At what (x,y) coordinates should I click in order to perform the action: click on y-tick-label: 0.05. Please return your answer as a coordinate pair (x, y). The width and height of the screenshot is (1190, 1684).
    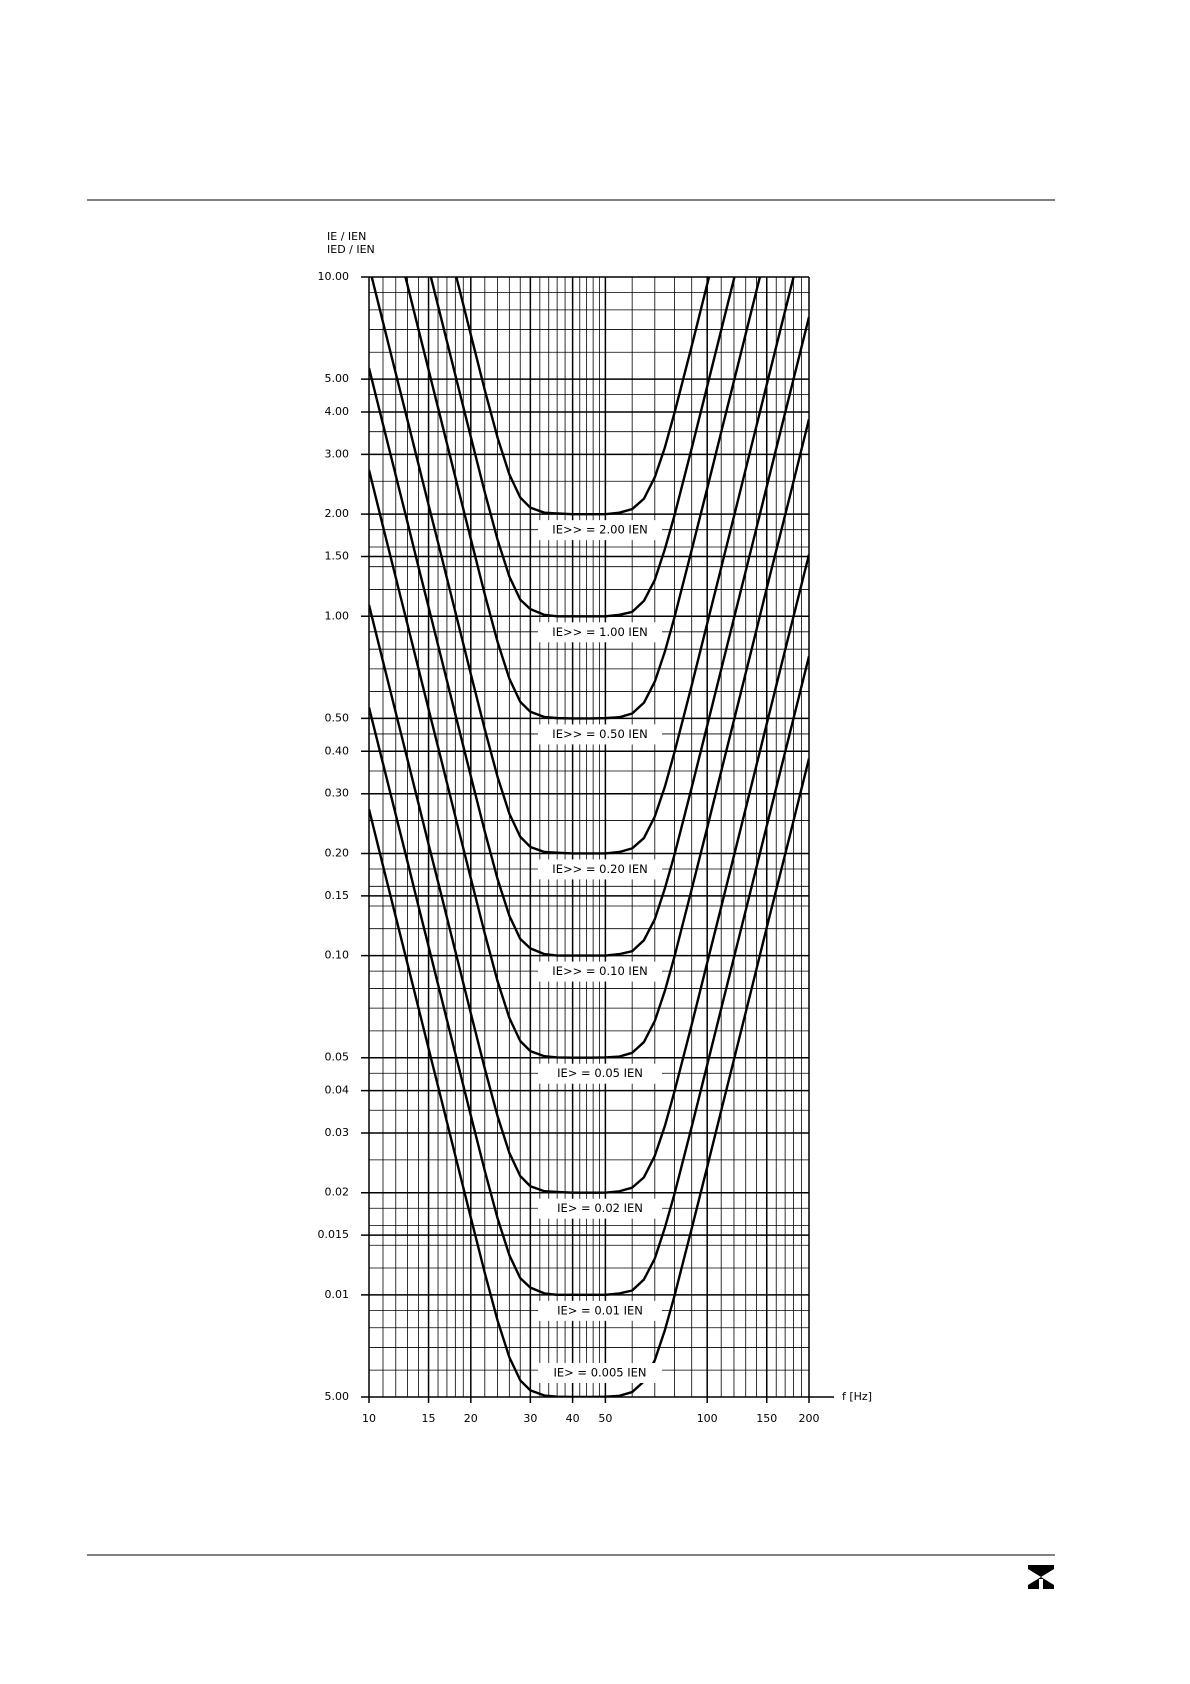
    Looking at the image, I should click on (337, 1057).